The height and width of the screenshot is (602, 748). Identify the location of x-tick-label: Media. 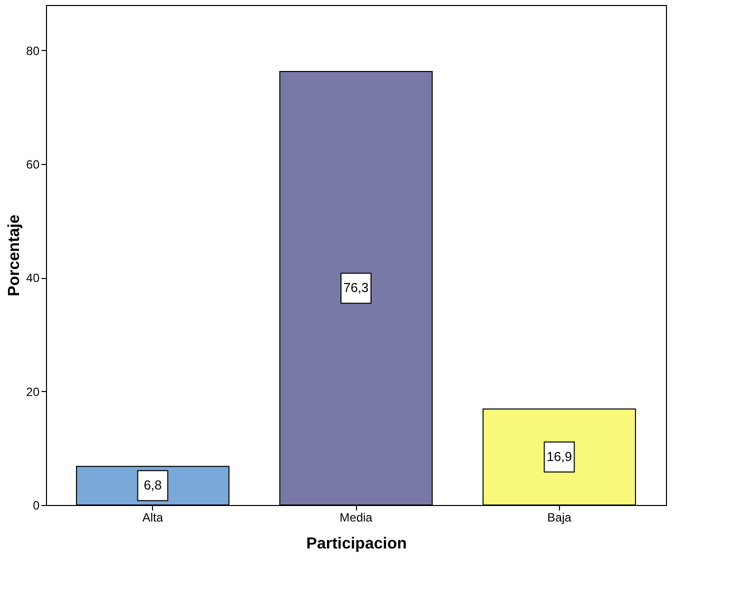
(356, 517).